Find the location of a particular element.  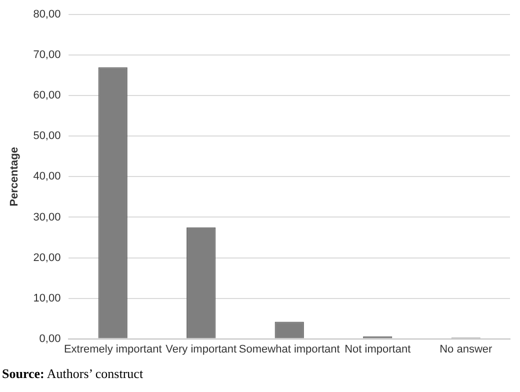

source-note: Source: Authors’ construct is located at coordinates (73, 374).